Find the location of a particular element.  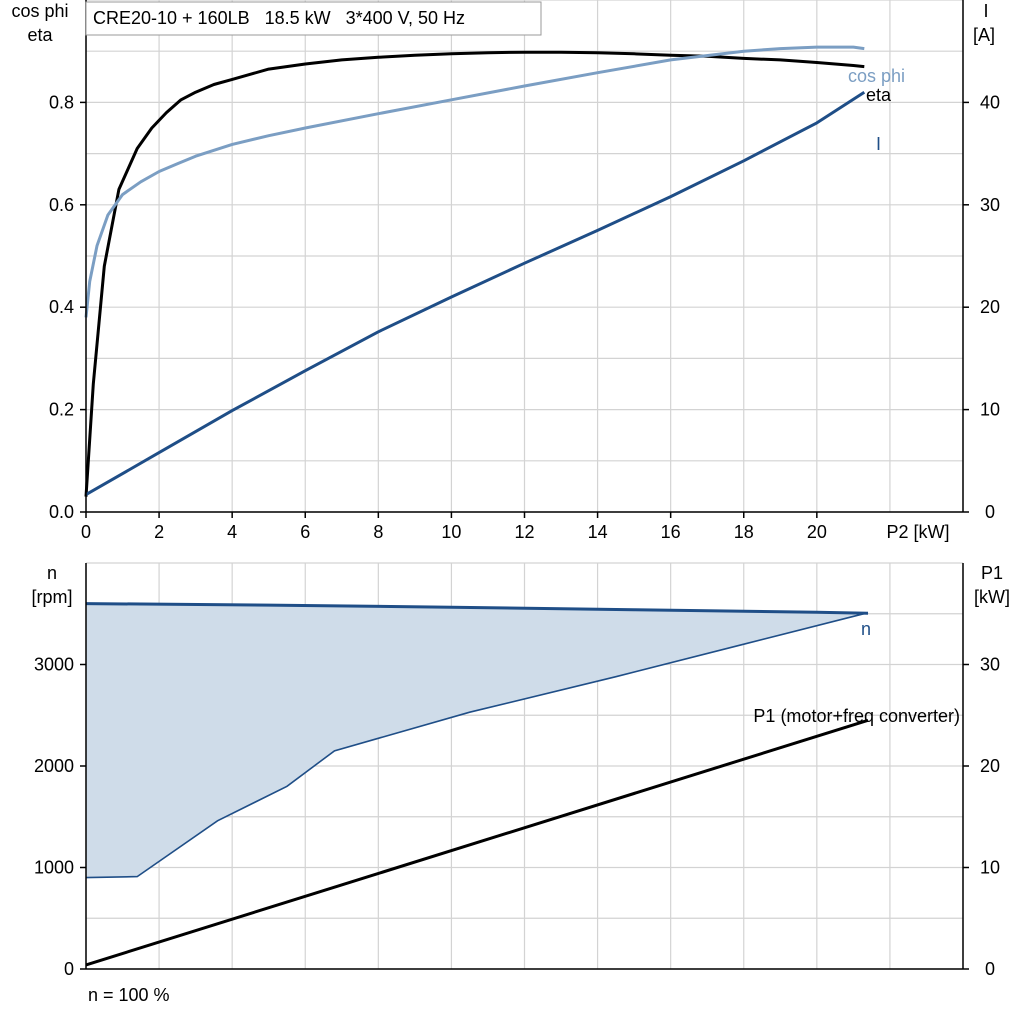

top-left-axis-label-1: cos phi is located at coordinates (39, 11).